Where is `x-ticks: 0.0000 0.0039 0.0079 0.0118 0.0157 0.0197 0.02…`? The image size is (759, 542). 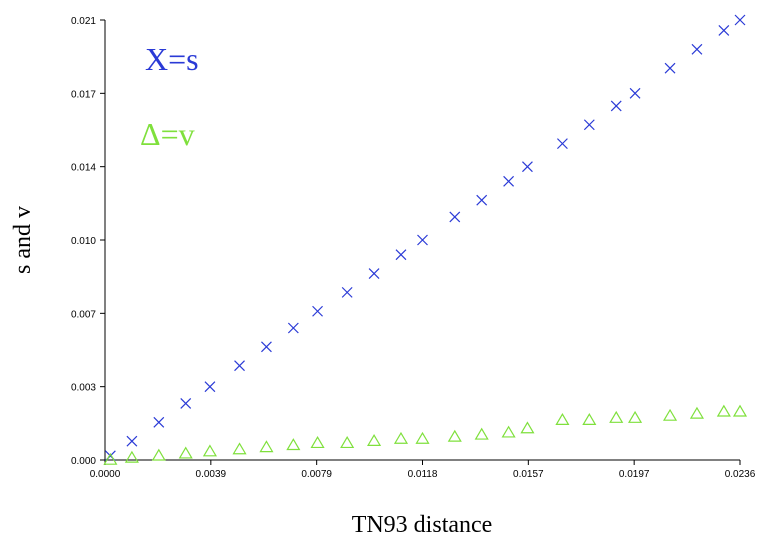 x-ticks: 0.0000 0.0039 0.0079 0.0118 0.0157 0.0197 0.02… is located at coordinates (423, 470).